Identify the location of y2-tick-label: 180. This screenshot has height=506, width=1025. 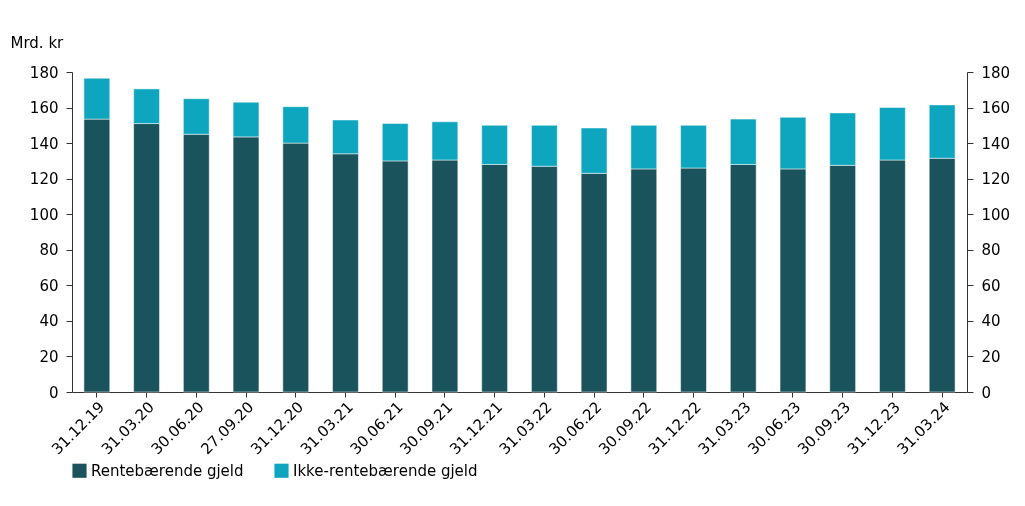
(996, 72).